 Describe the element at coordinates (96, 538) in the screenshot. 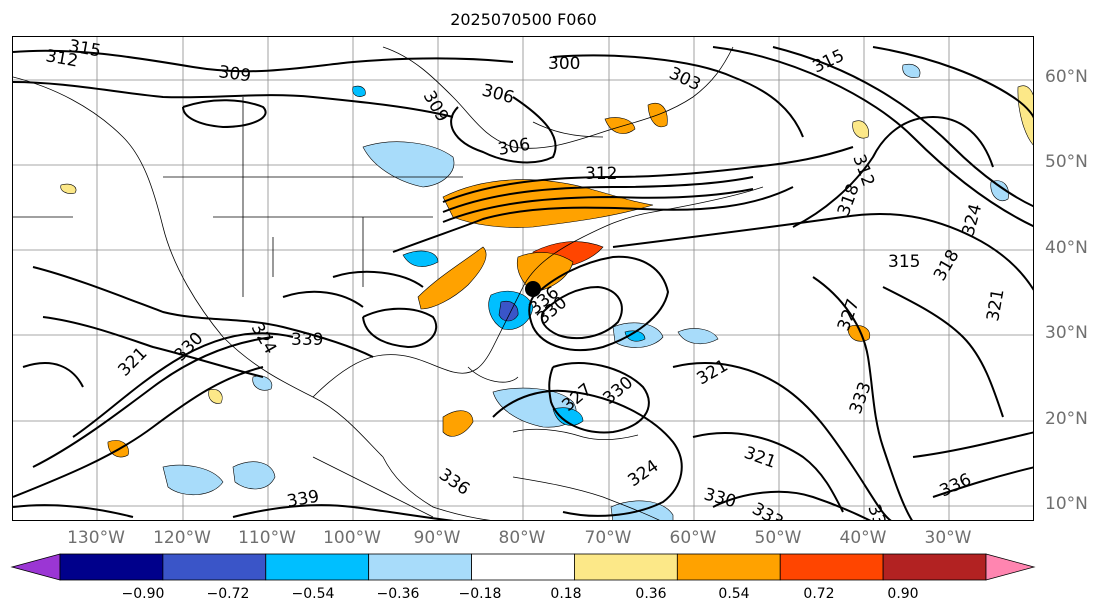

I see `lon-label: 130°W` at that location.